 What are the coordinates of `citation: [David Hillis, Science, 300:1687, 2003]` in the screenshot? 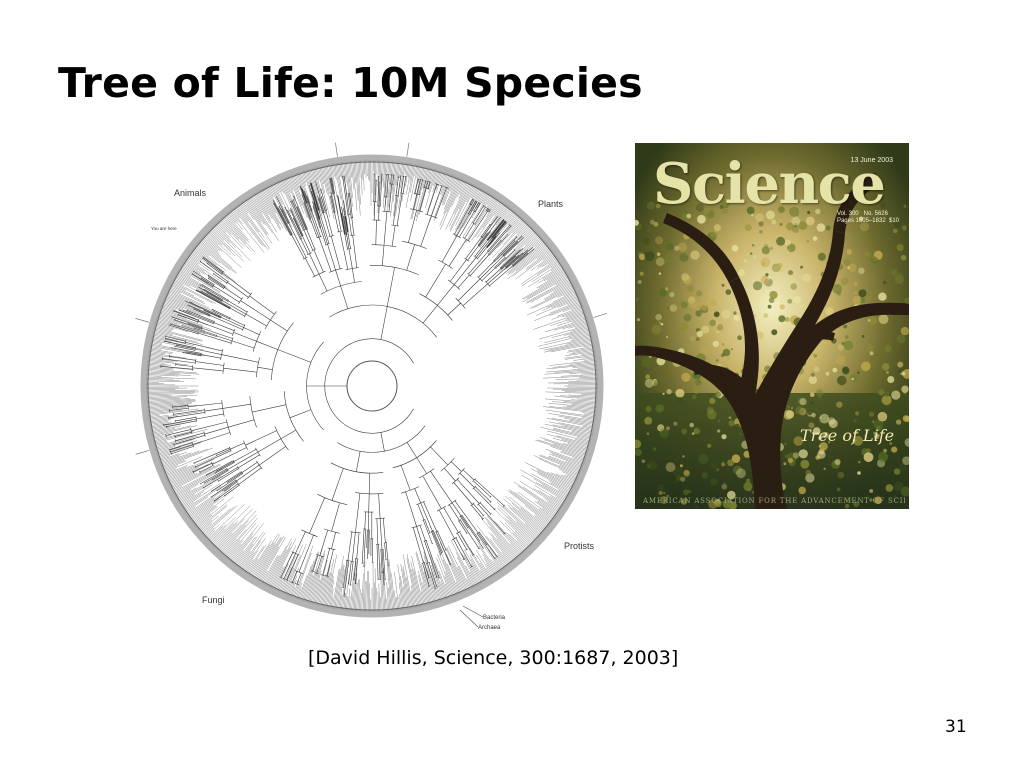 It's located at (493, 658).